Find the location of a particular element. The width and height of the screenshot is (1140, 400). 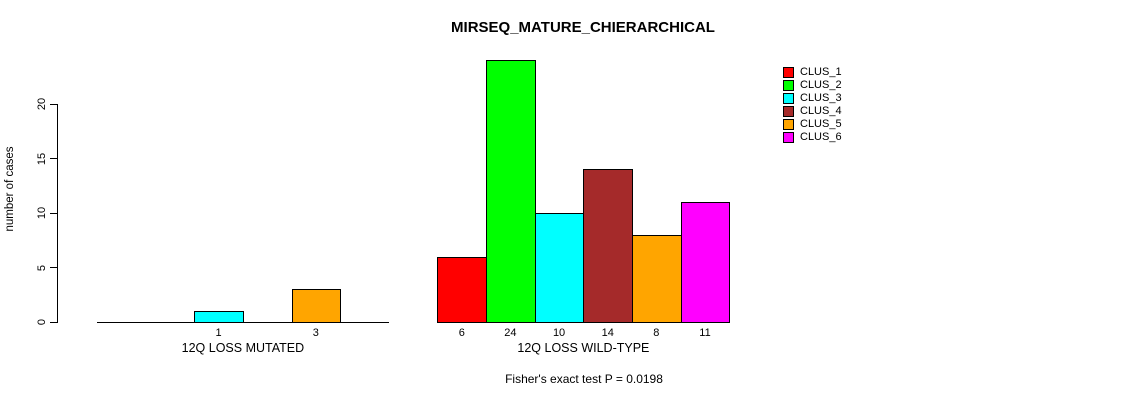

bar-value-label: 6 is located at coordinates (461, 333).